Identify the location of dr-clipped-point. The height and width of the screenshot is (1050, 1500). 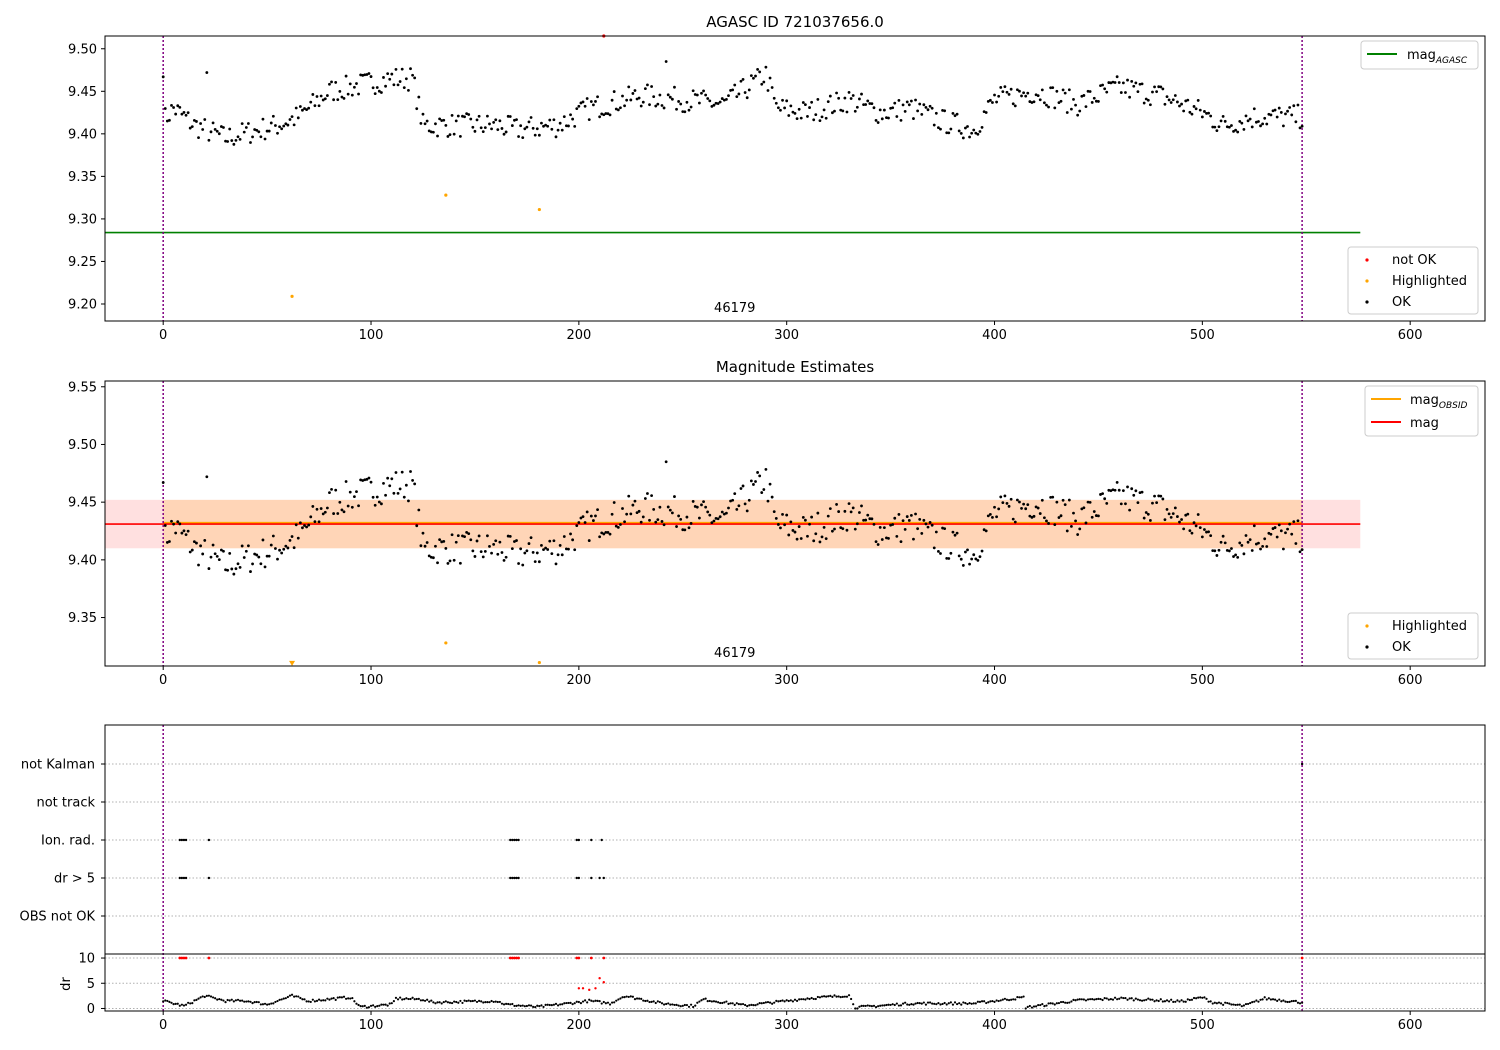
(180, 958).